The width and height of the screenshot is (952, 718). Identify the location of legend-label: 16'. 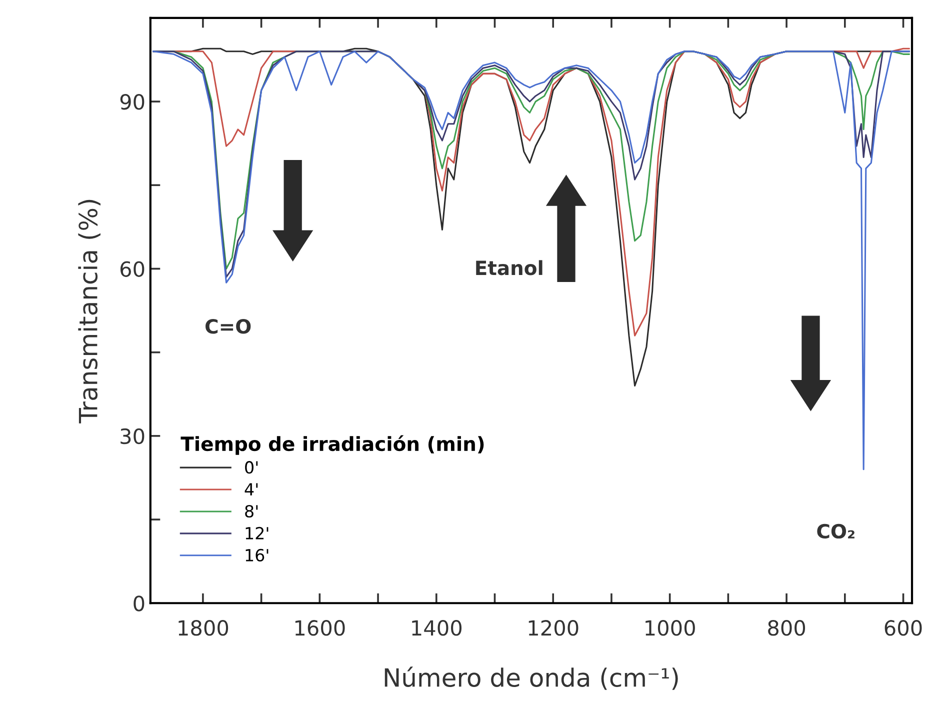
(257, 555).